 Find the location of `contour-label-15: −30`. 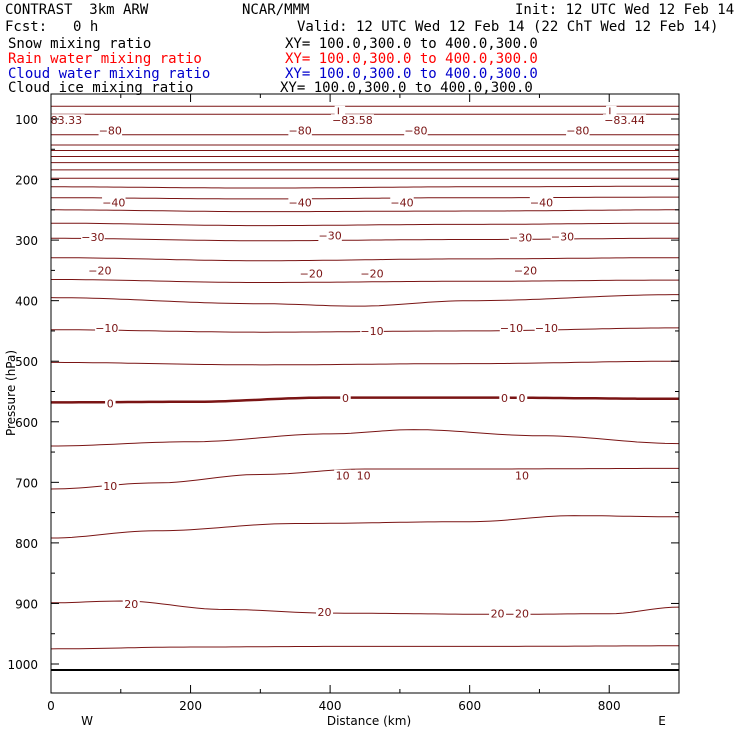

contour-label-15: −30 is located at coordinates (520, 238).